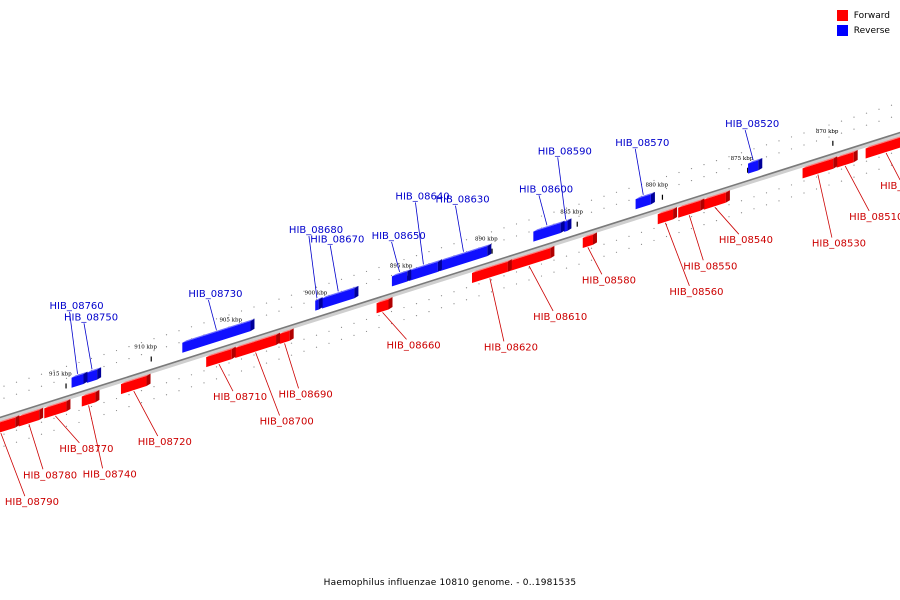 Image resolution: width=900 pixels, height=600 pixels. I want to click on gene-label: HIB_08660, so click(414, 345).